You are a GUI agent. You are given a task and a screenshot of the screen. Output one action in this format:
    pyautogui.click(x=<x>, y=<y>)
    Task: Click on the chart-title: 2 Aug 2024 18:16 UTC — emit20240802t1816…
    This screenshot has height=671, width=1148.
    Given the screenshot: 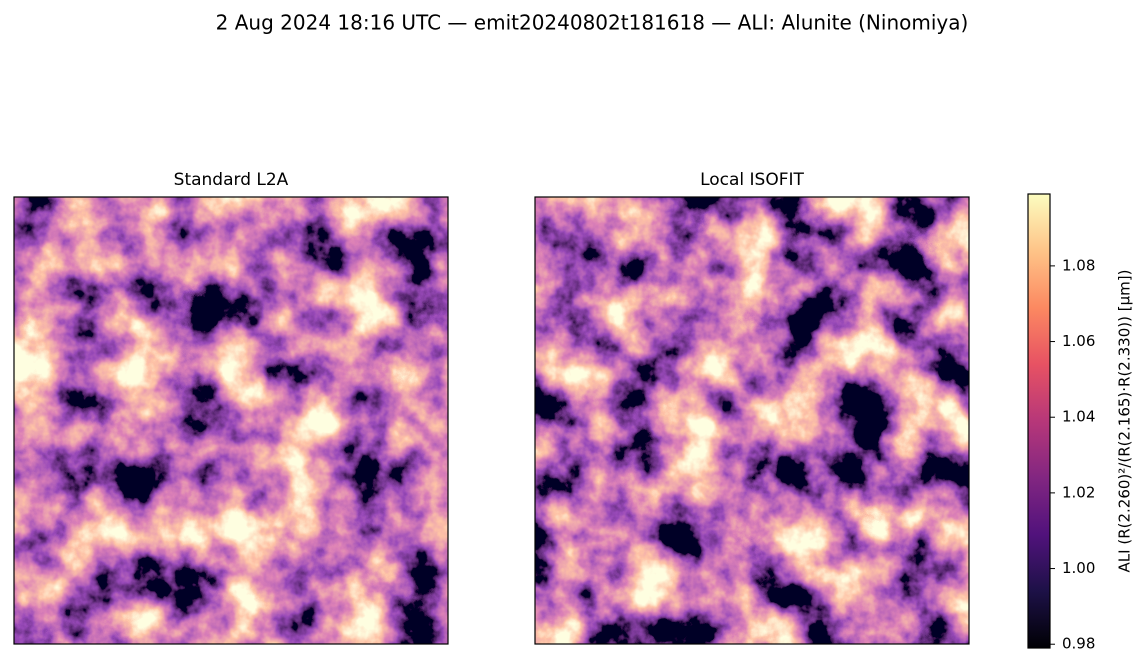 What is the action you would take?
    pyautogui.click(x=592, y=23)
    